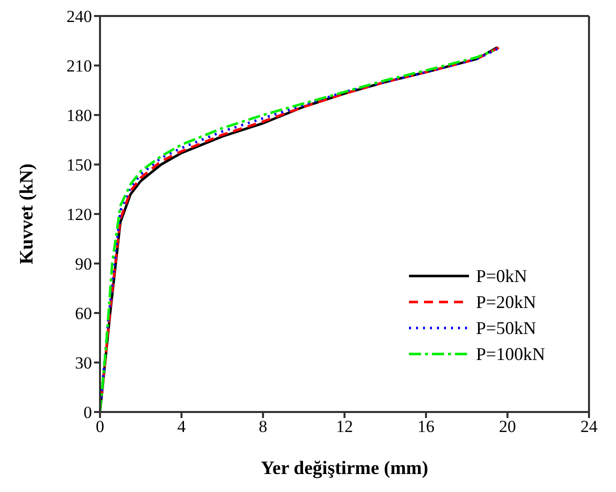 The width and height of the screenshot is (616, 492). Describe the element at coordinates (344, 468) in the screenshot. I see `x-axis-title: Yer değiştirme (mm)` at that location.